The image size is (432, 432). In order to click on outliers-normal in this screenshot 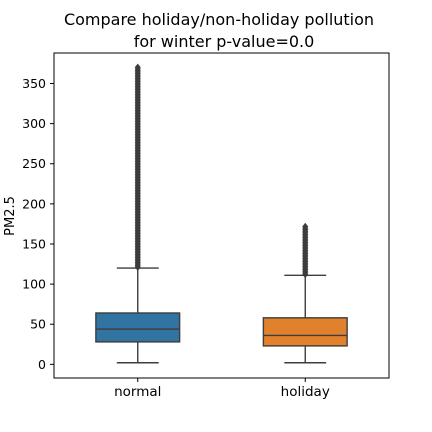, I will do `click(137, 167)`.